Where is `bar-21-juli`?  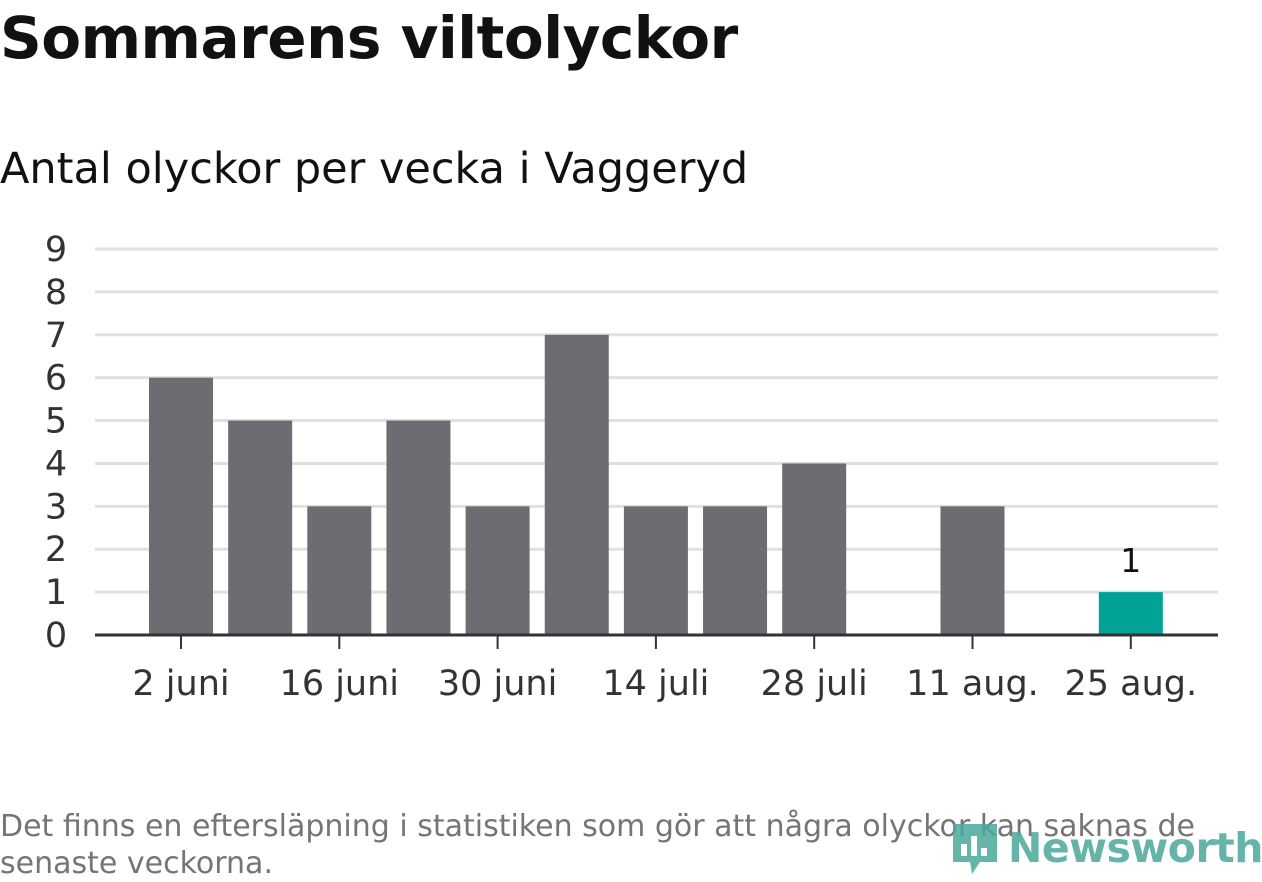 bar-21-juli is located at coordinates (735, 570).